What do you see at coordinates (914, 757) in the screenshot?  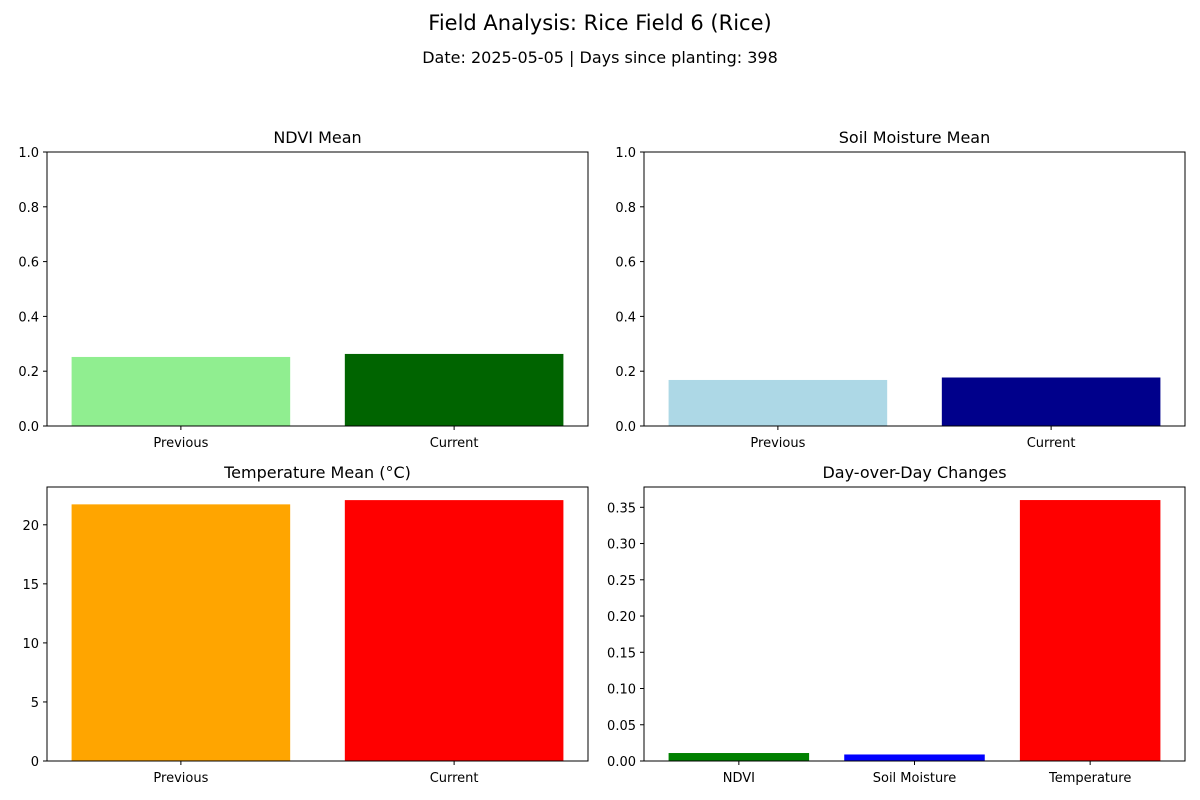 I see `bar-soil-moisture` at bounding box center [914, 757].